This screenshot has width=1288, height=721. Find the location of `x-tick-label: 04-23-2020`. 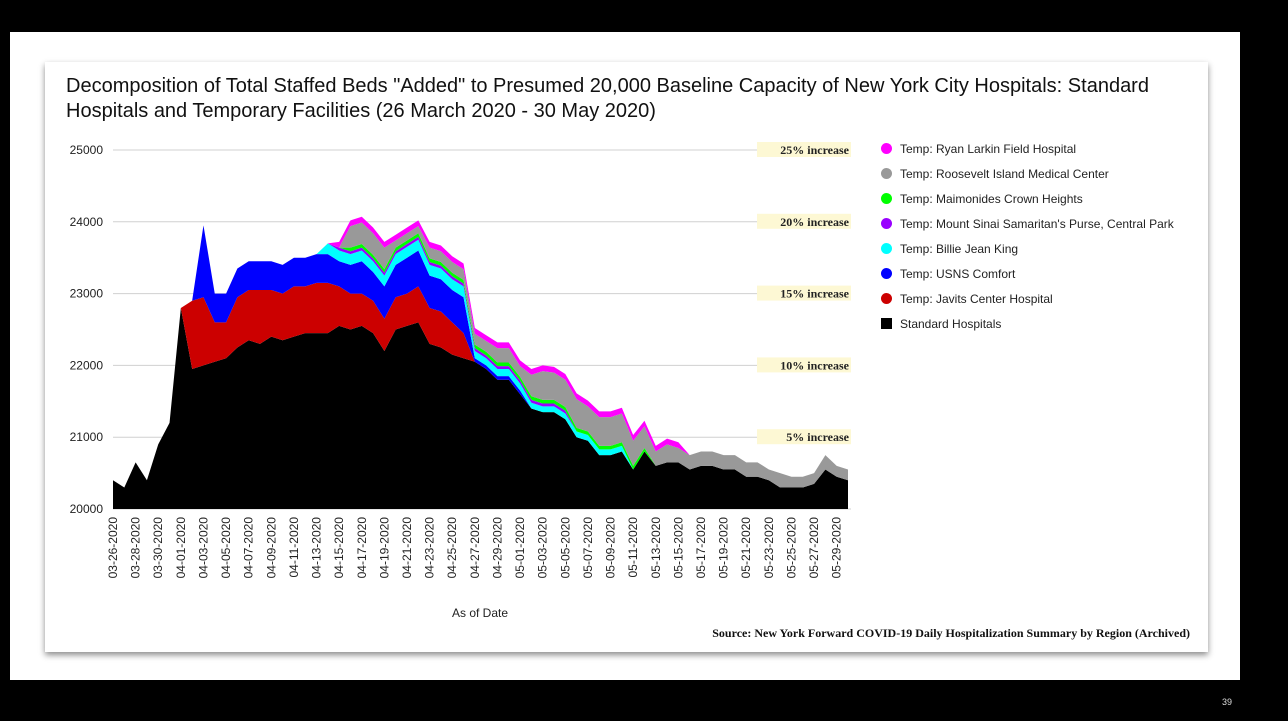

x-tick-label: 04-23-2020 is located at coordinates (430, 548).